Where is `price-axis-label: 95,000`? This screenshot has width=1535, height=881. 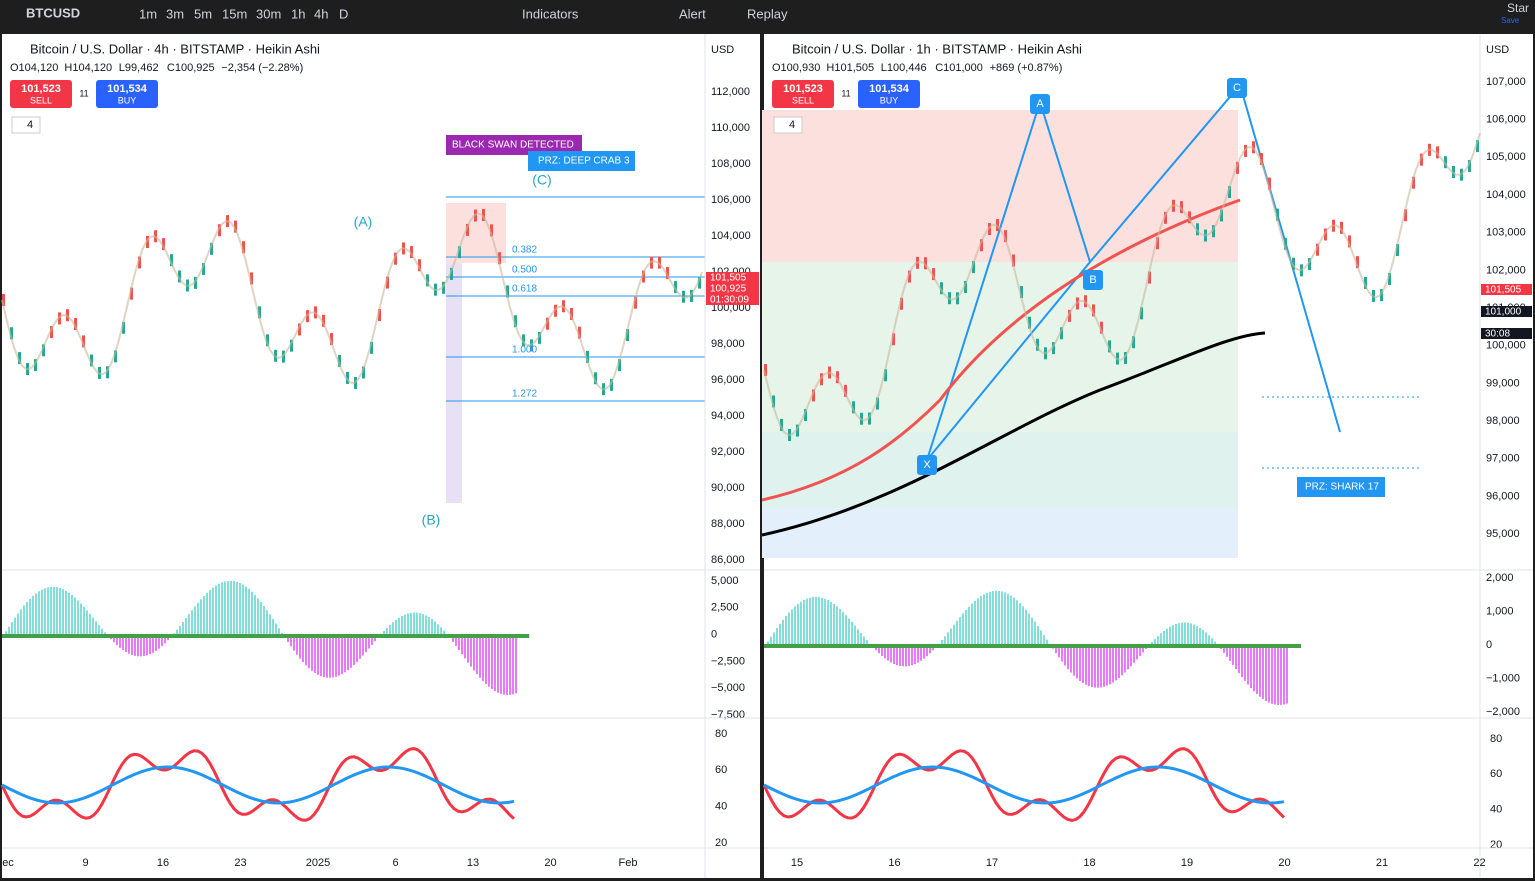
price-axis-label: 95,000 is located at coordinates (1503, 534).